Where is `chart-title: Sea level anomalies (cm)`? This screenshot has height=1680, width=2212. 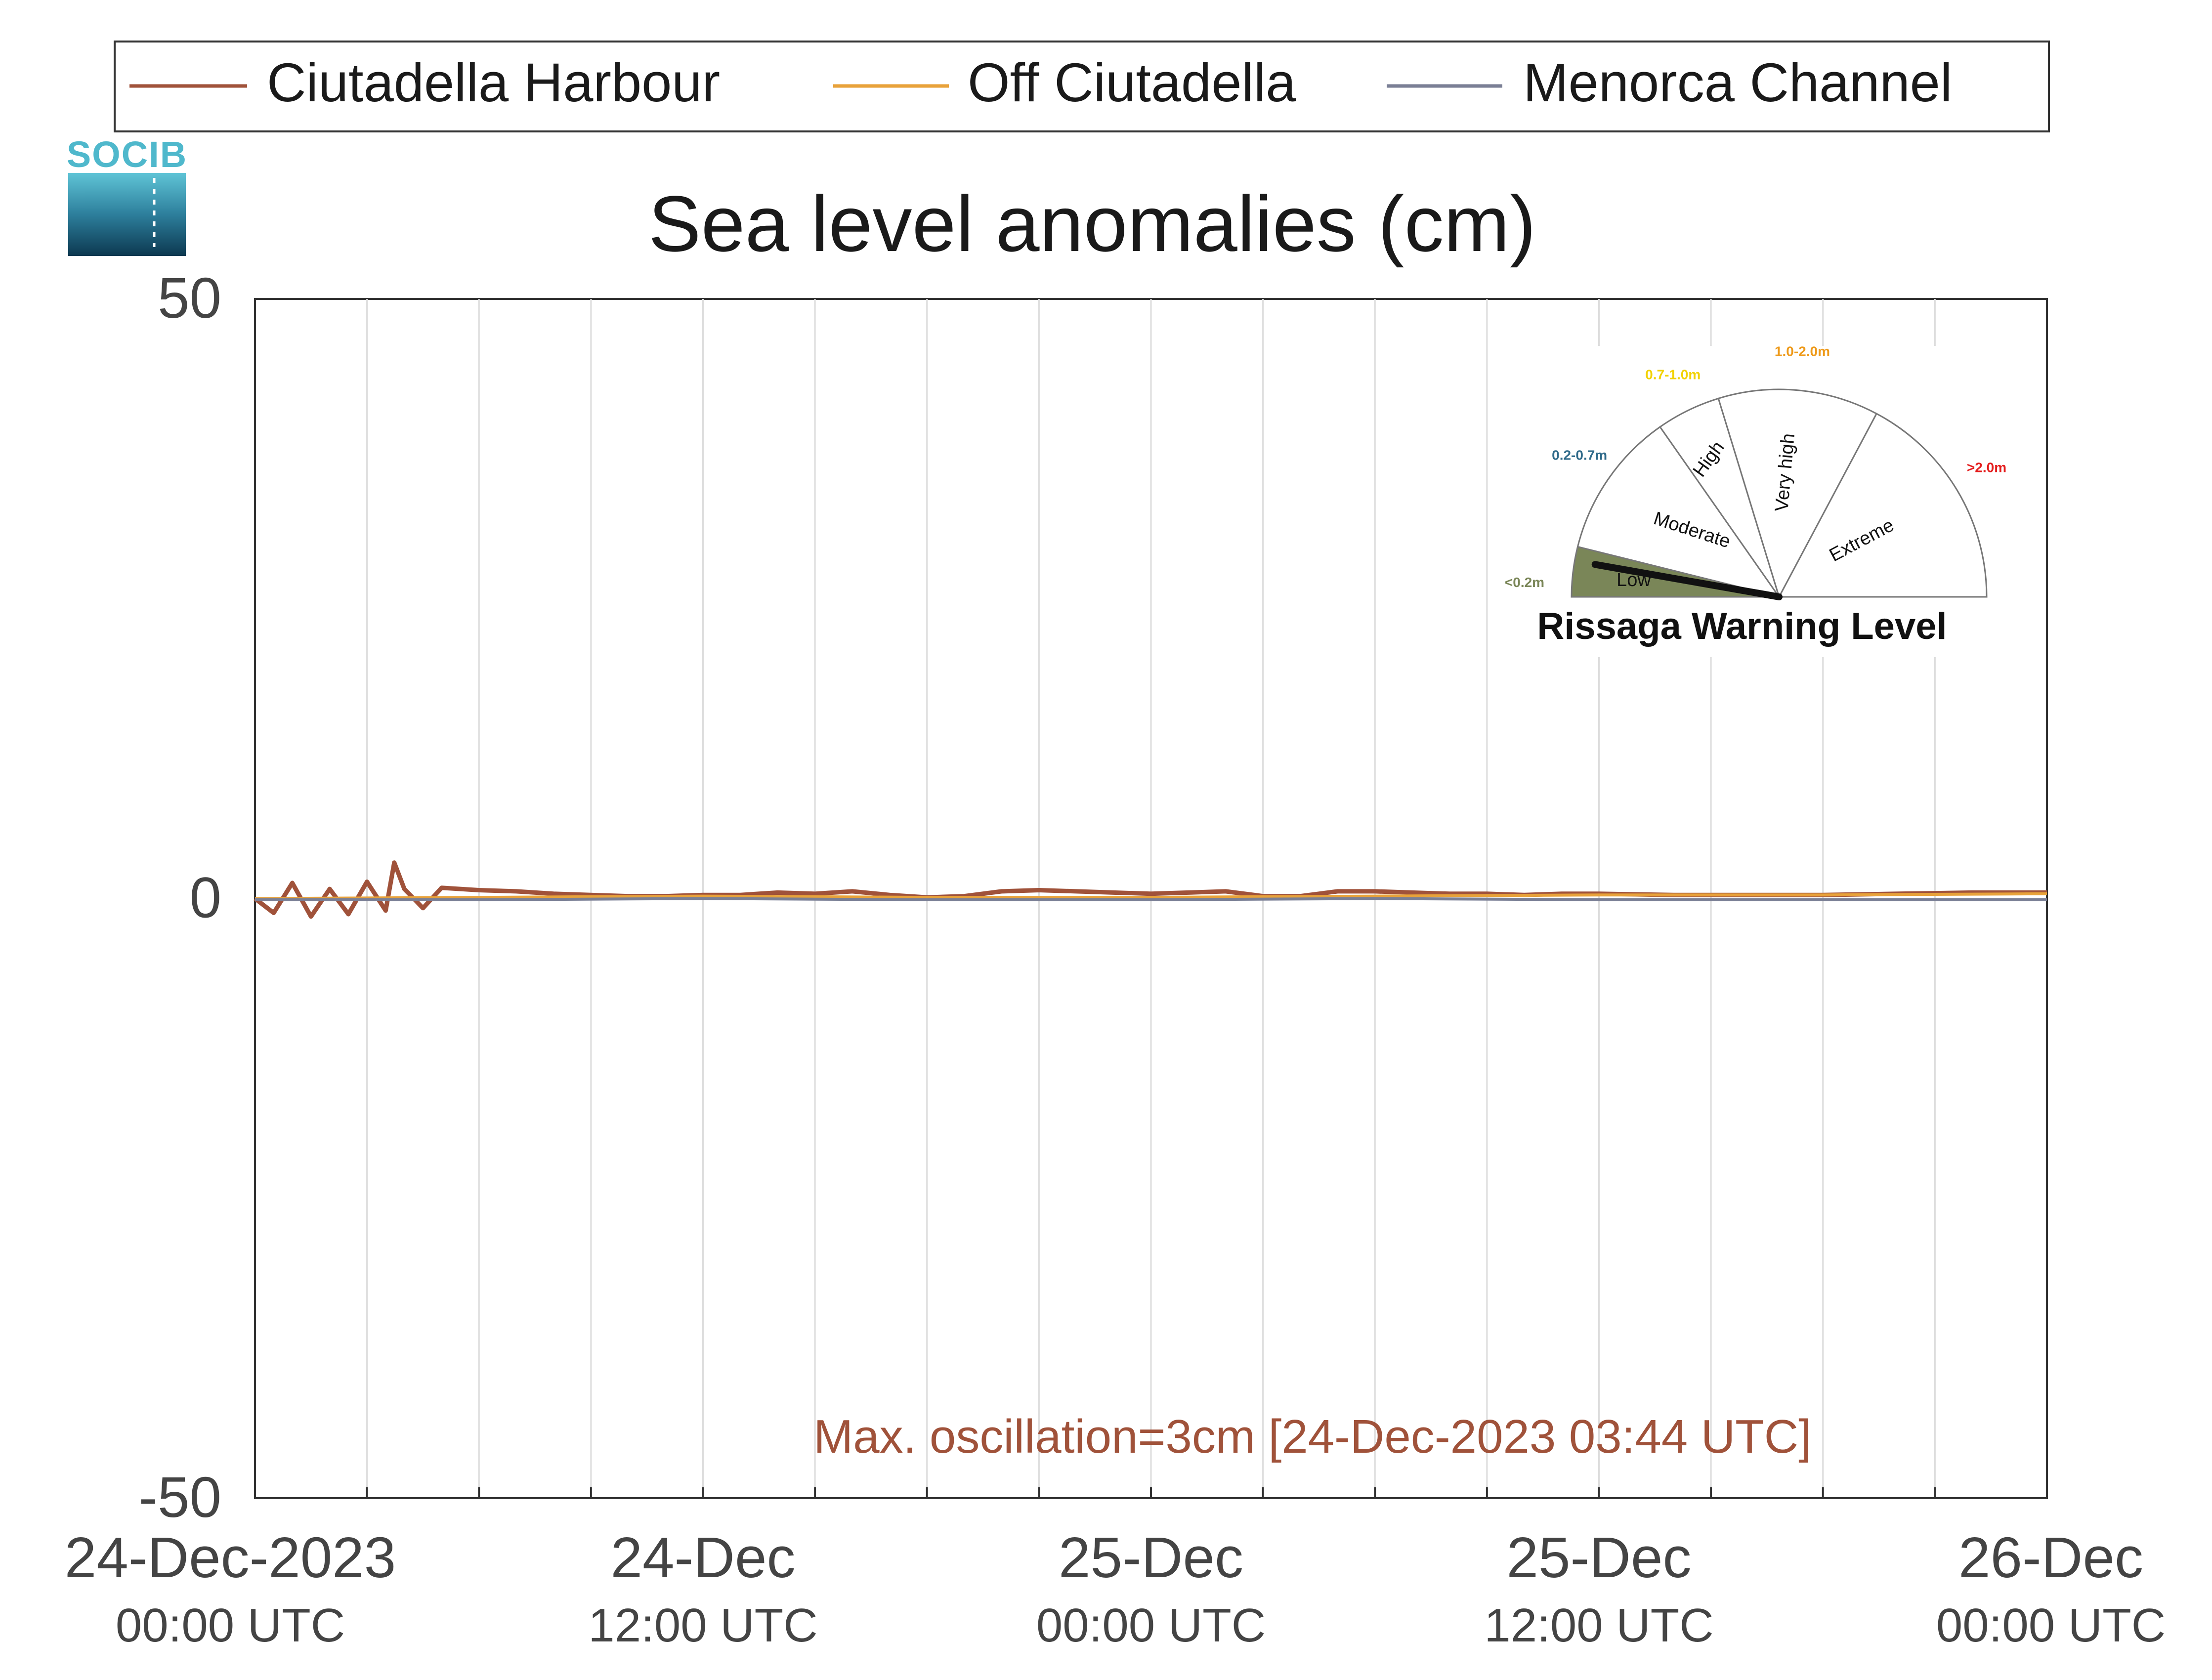
chart-title: Sea level anomalies (cm) is located at coordinates (1092, 223).